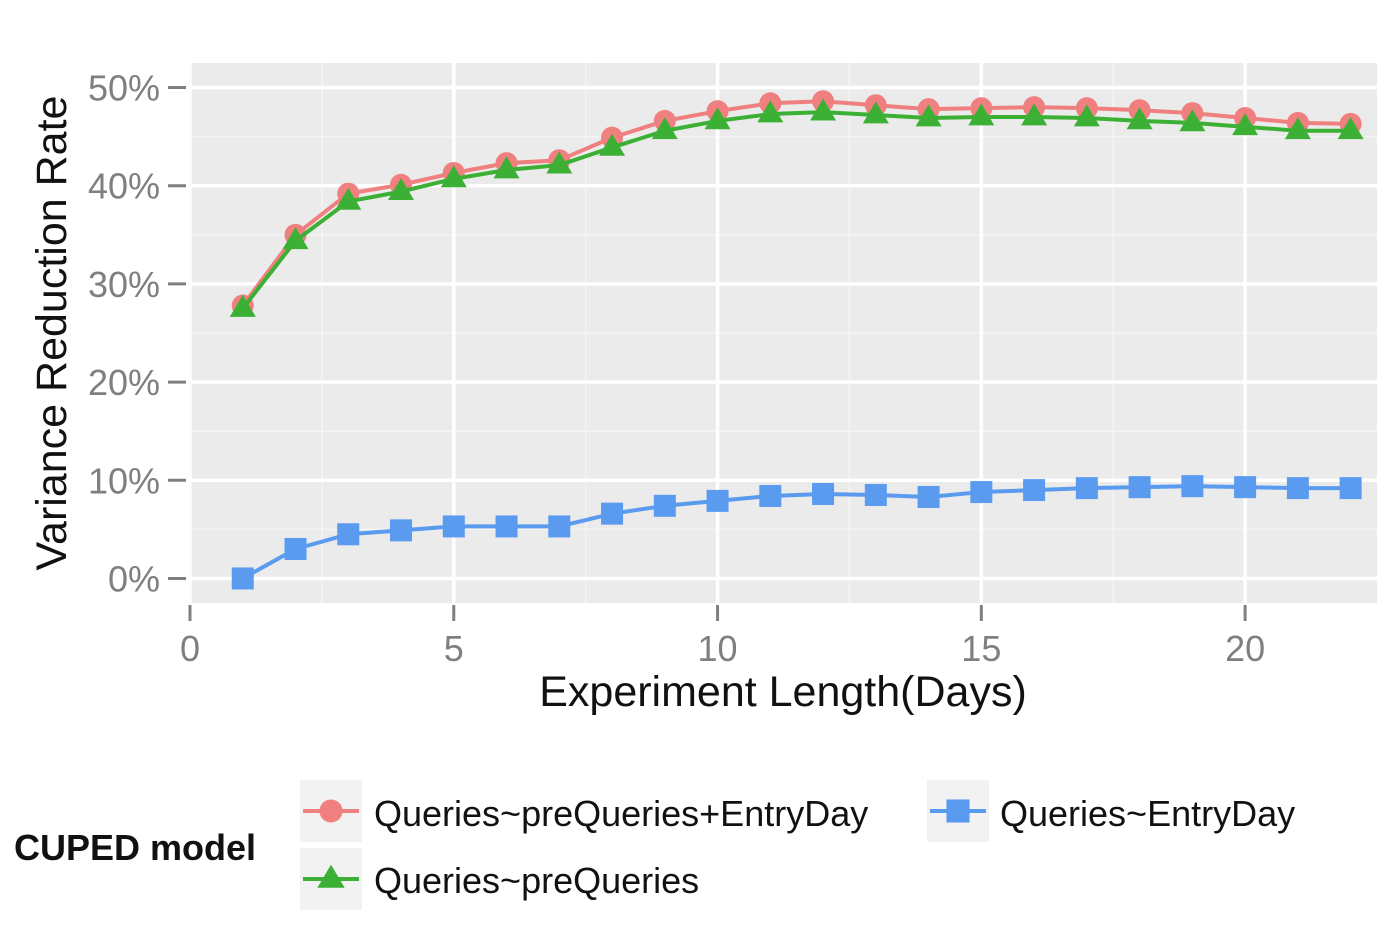  I want to click on legend-item-2: Queries~EntryDay, so click(1111, 811).